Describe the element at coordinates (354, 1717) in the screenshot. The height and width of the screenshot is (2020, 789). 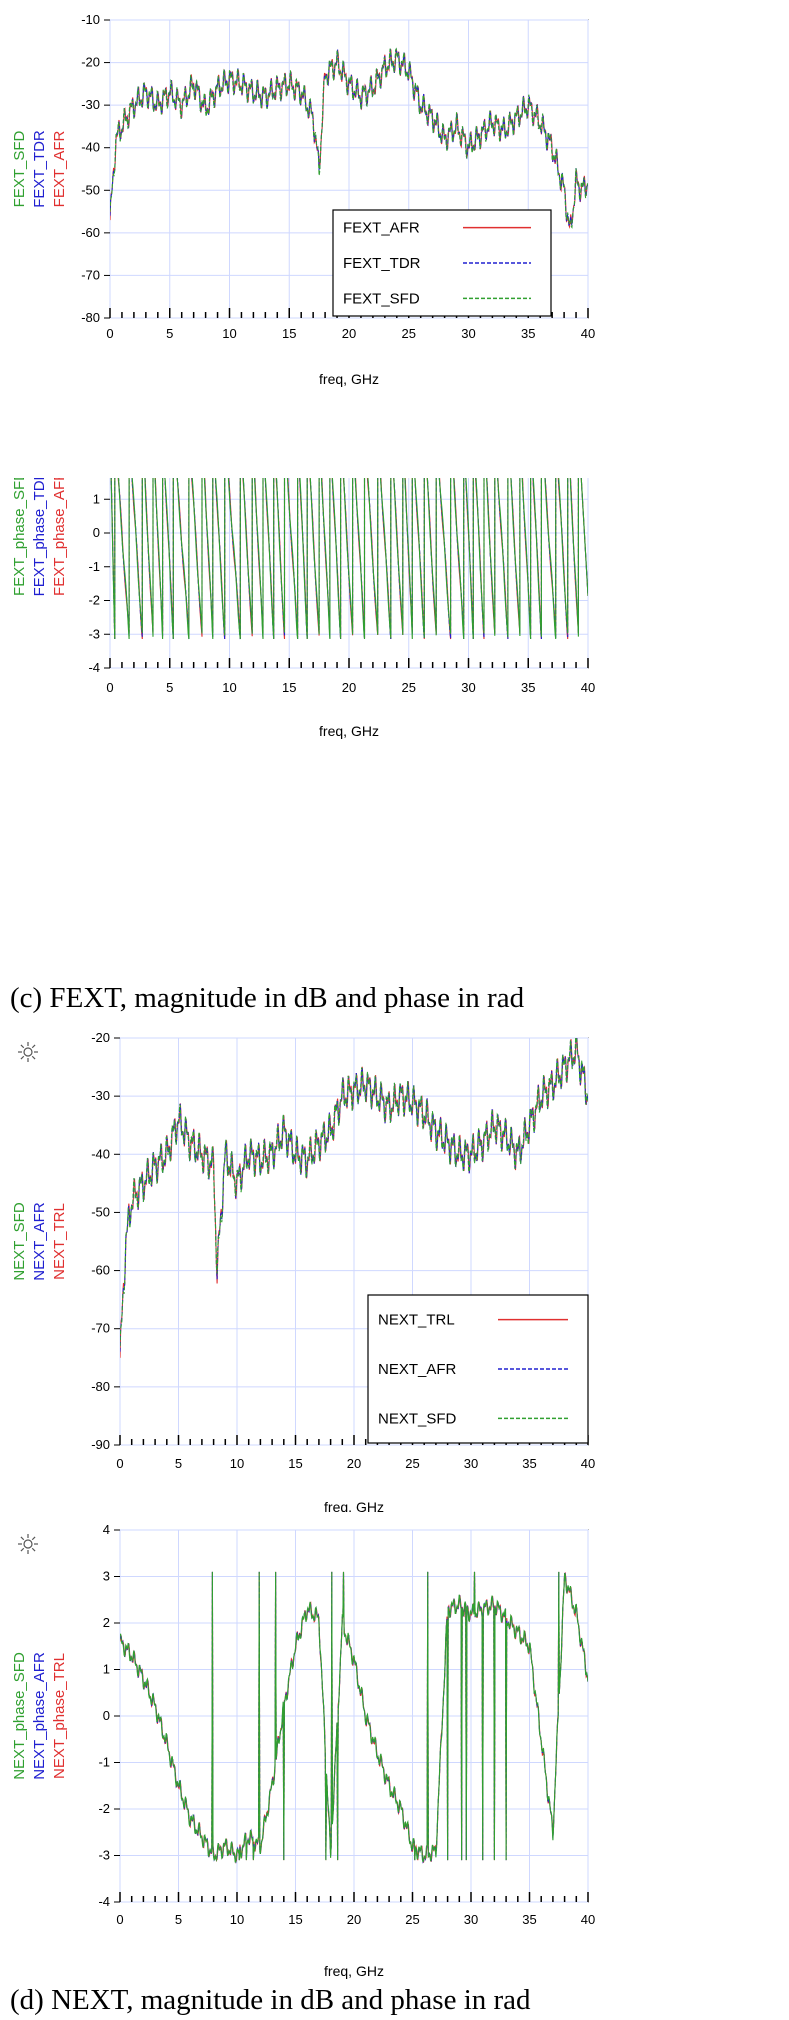
I see `series-line-next-phase-sfd` at that location.